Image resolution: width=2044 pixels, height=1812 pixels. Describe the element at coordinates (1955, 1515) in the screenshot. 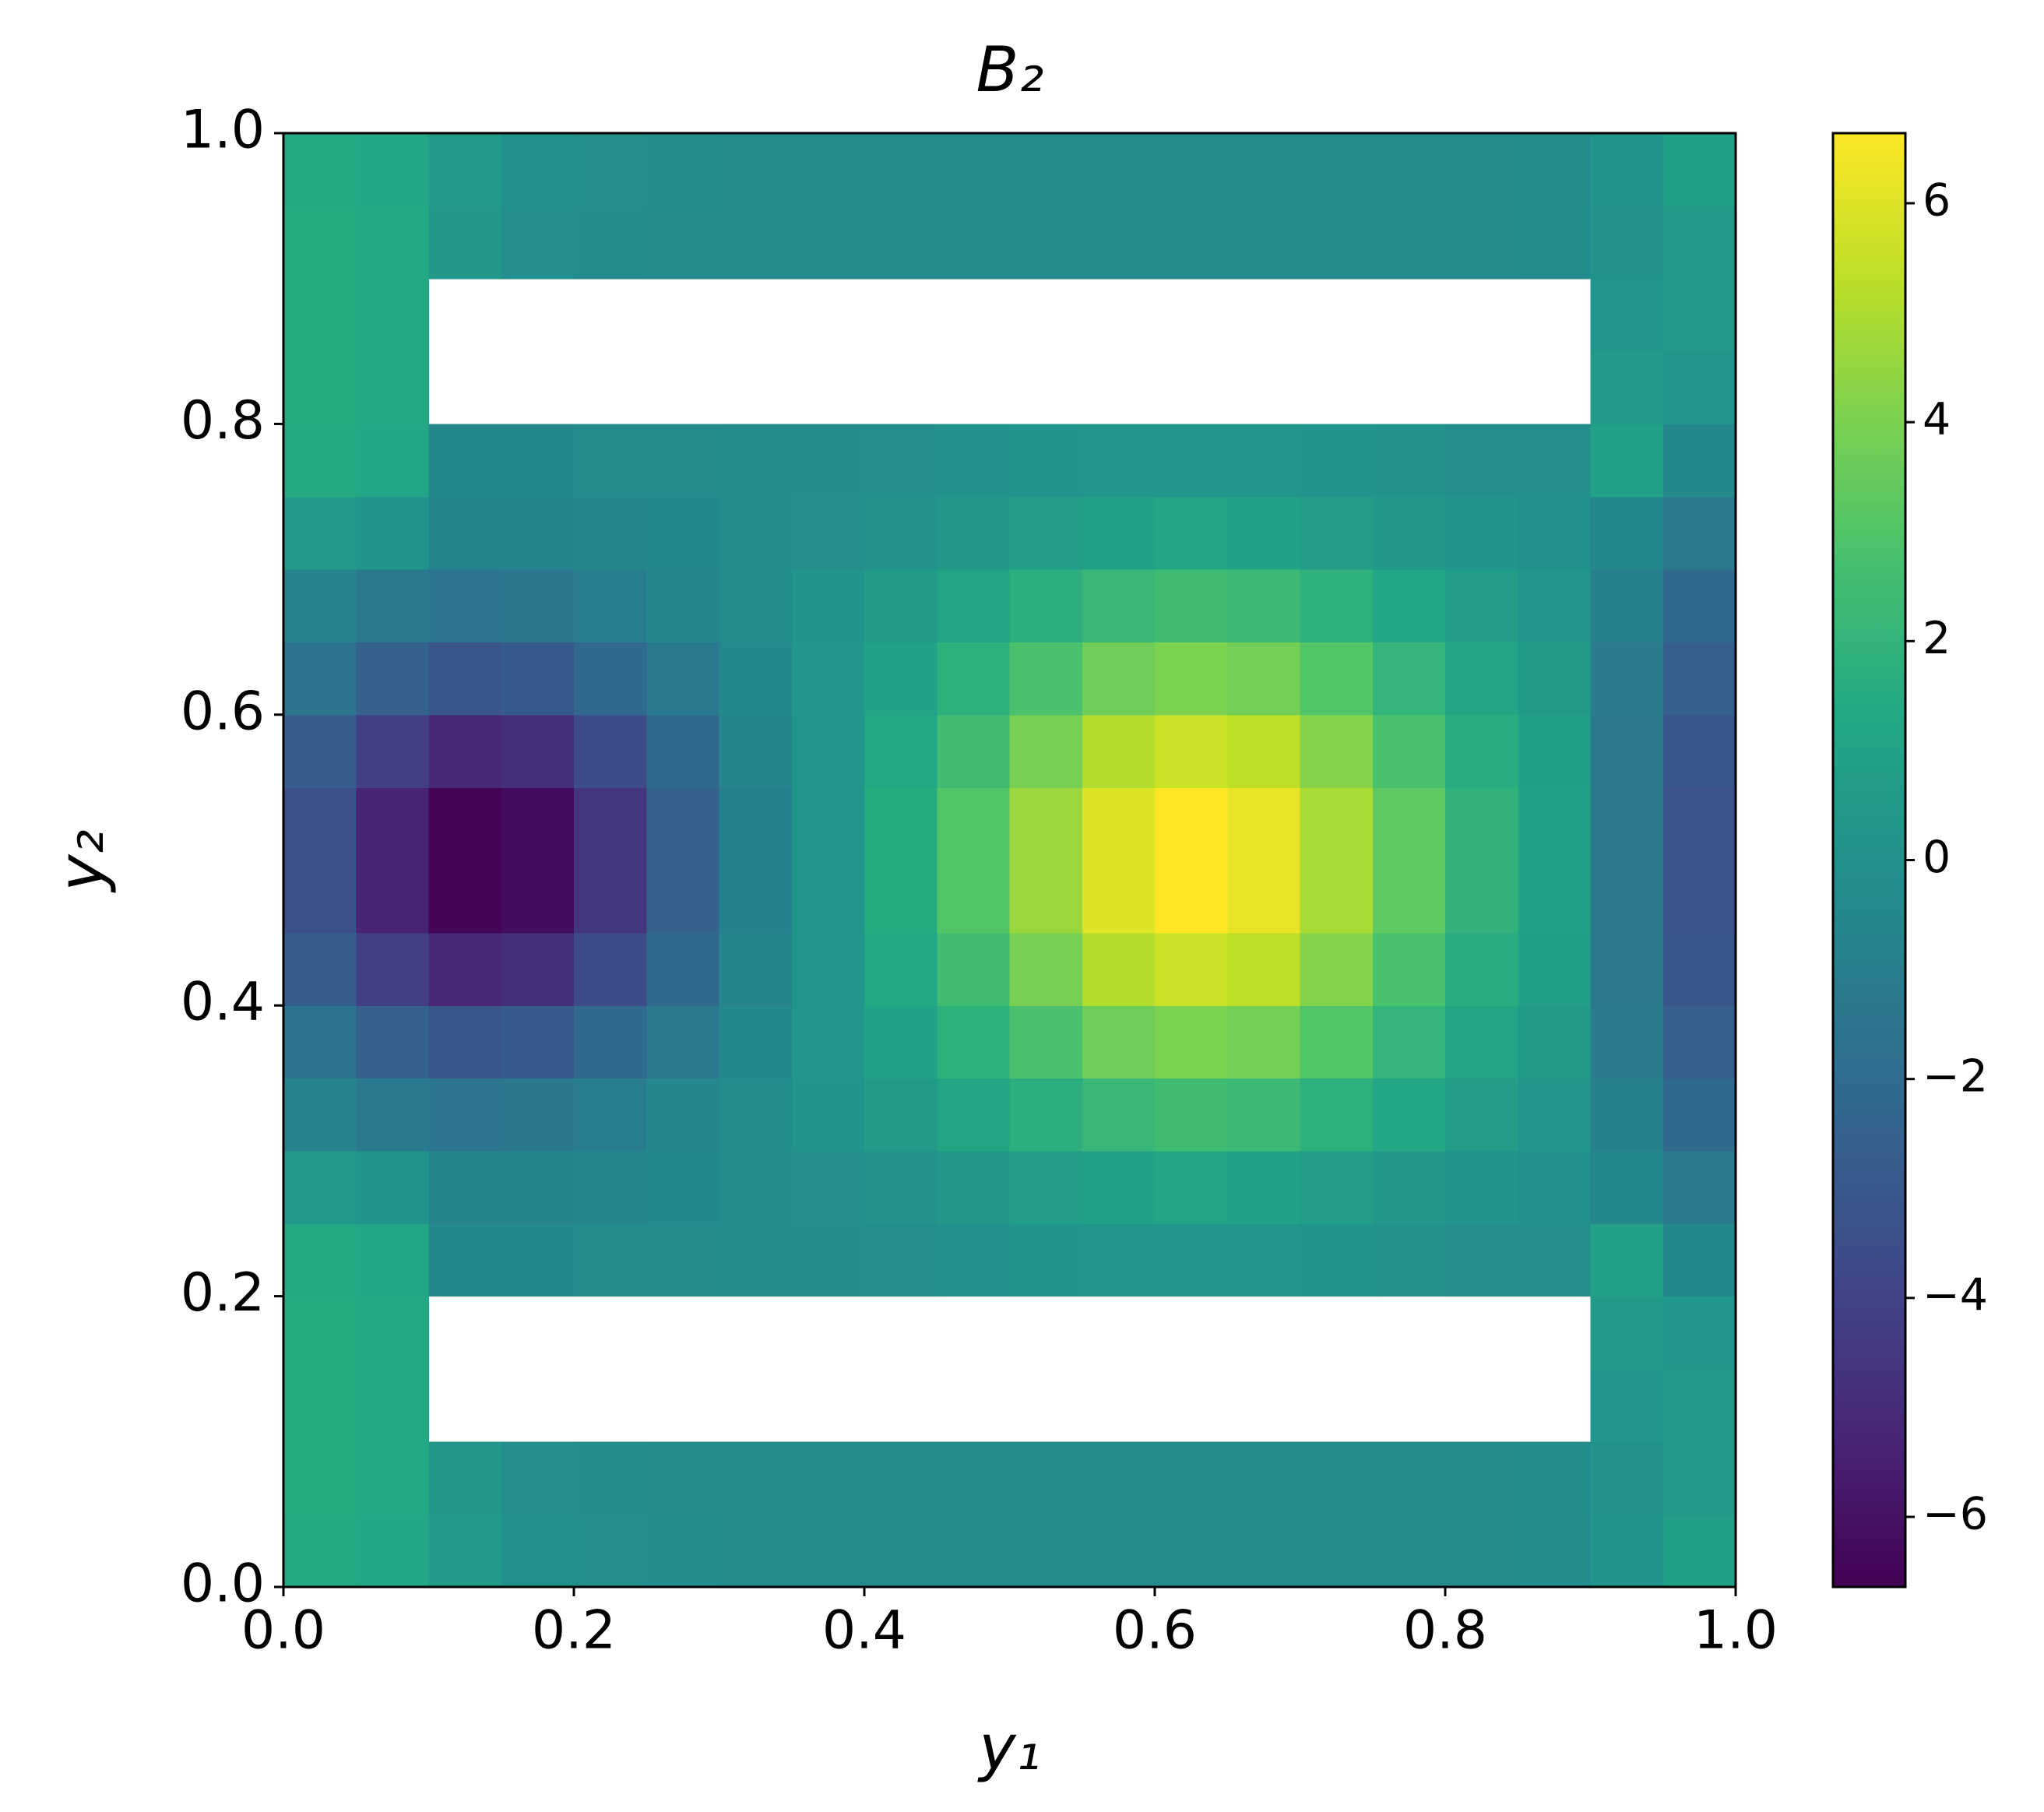

I see `colorbar-tick-label: −6` at that location.